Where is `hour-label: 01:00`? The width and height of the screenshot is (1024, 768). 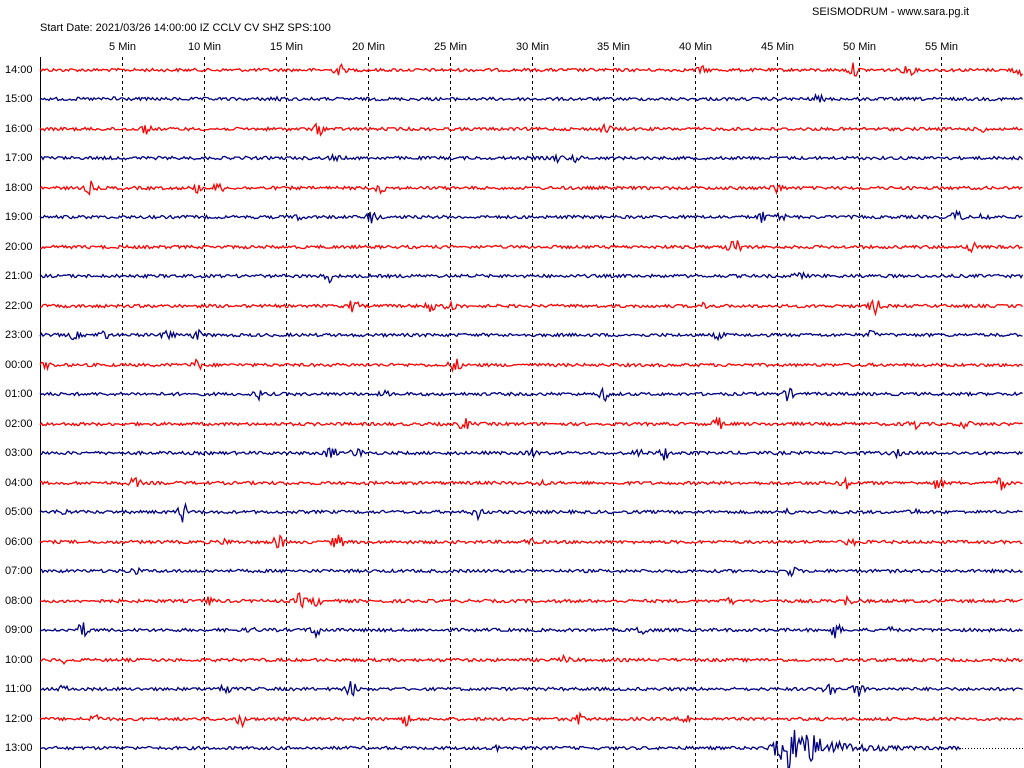
hour-label: 01:00 is located at coordinates (19, 394).